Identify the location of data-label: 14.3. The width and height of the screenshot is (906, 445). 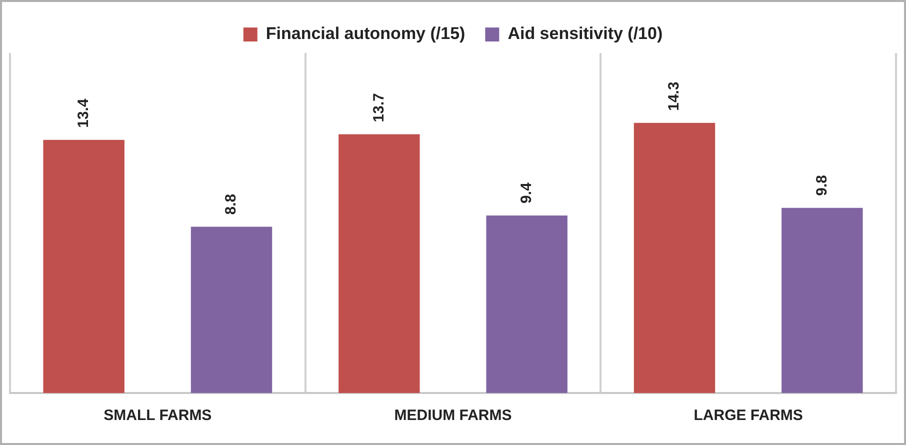
(674, 96).